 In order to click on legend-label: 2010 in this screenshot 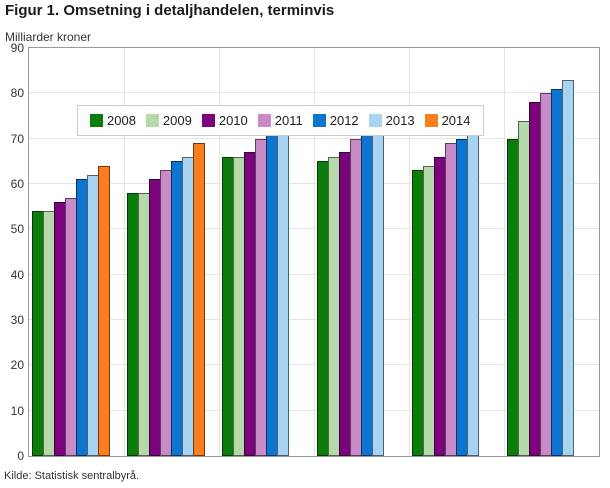, I will do `click(233, 120)`.